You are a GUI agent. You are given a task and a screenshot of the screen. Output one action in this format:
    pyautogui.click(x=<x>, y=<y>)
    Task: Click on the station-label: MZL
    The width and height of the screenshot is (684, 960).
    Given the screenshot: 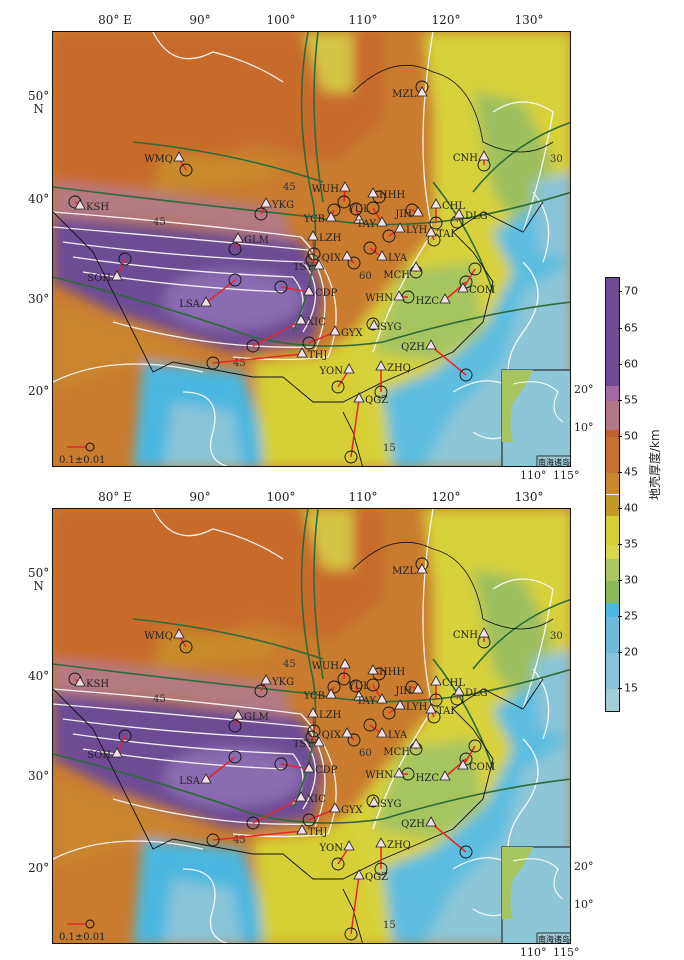 What is the action you would take?
    pyautogui.click(x=404, y=571)
    